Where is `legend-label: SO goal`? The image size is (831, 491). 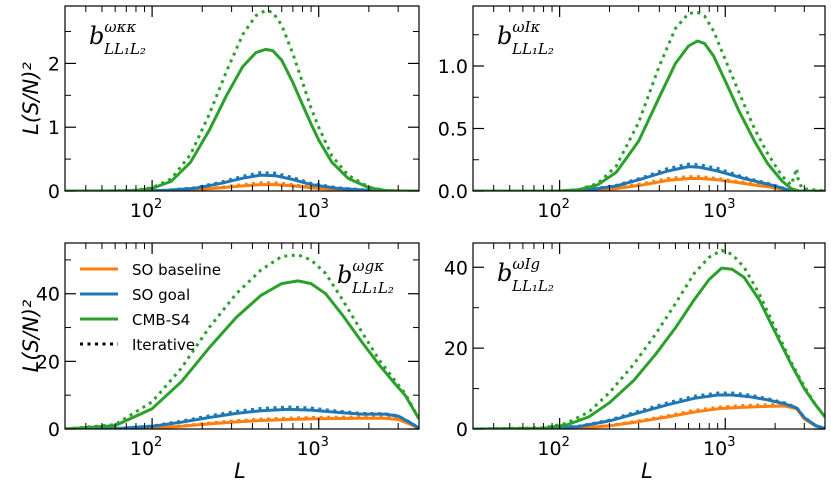 legend-label: SO goal is located at coordinates (161, 295).